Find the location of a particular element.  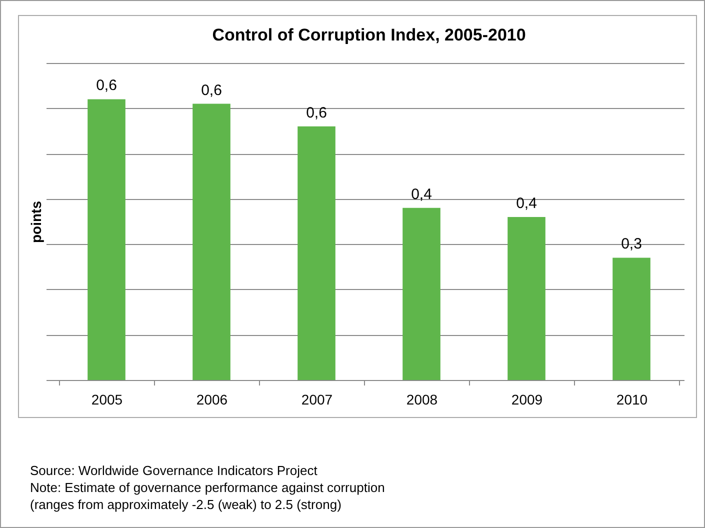

text: (ranges from approximately -2.5 (weak) to 2.5 (strong) is located at coordinates (186, 504).